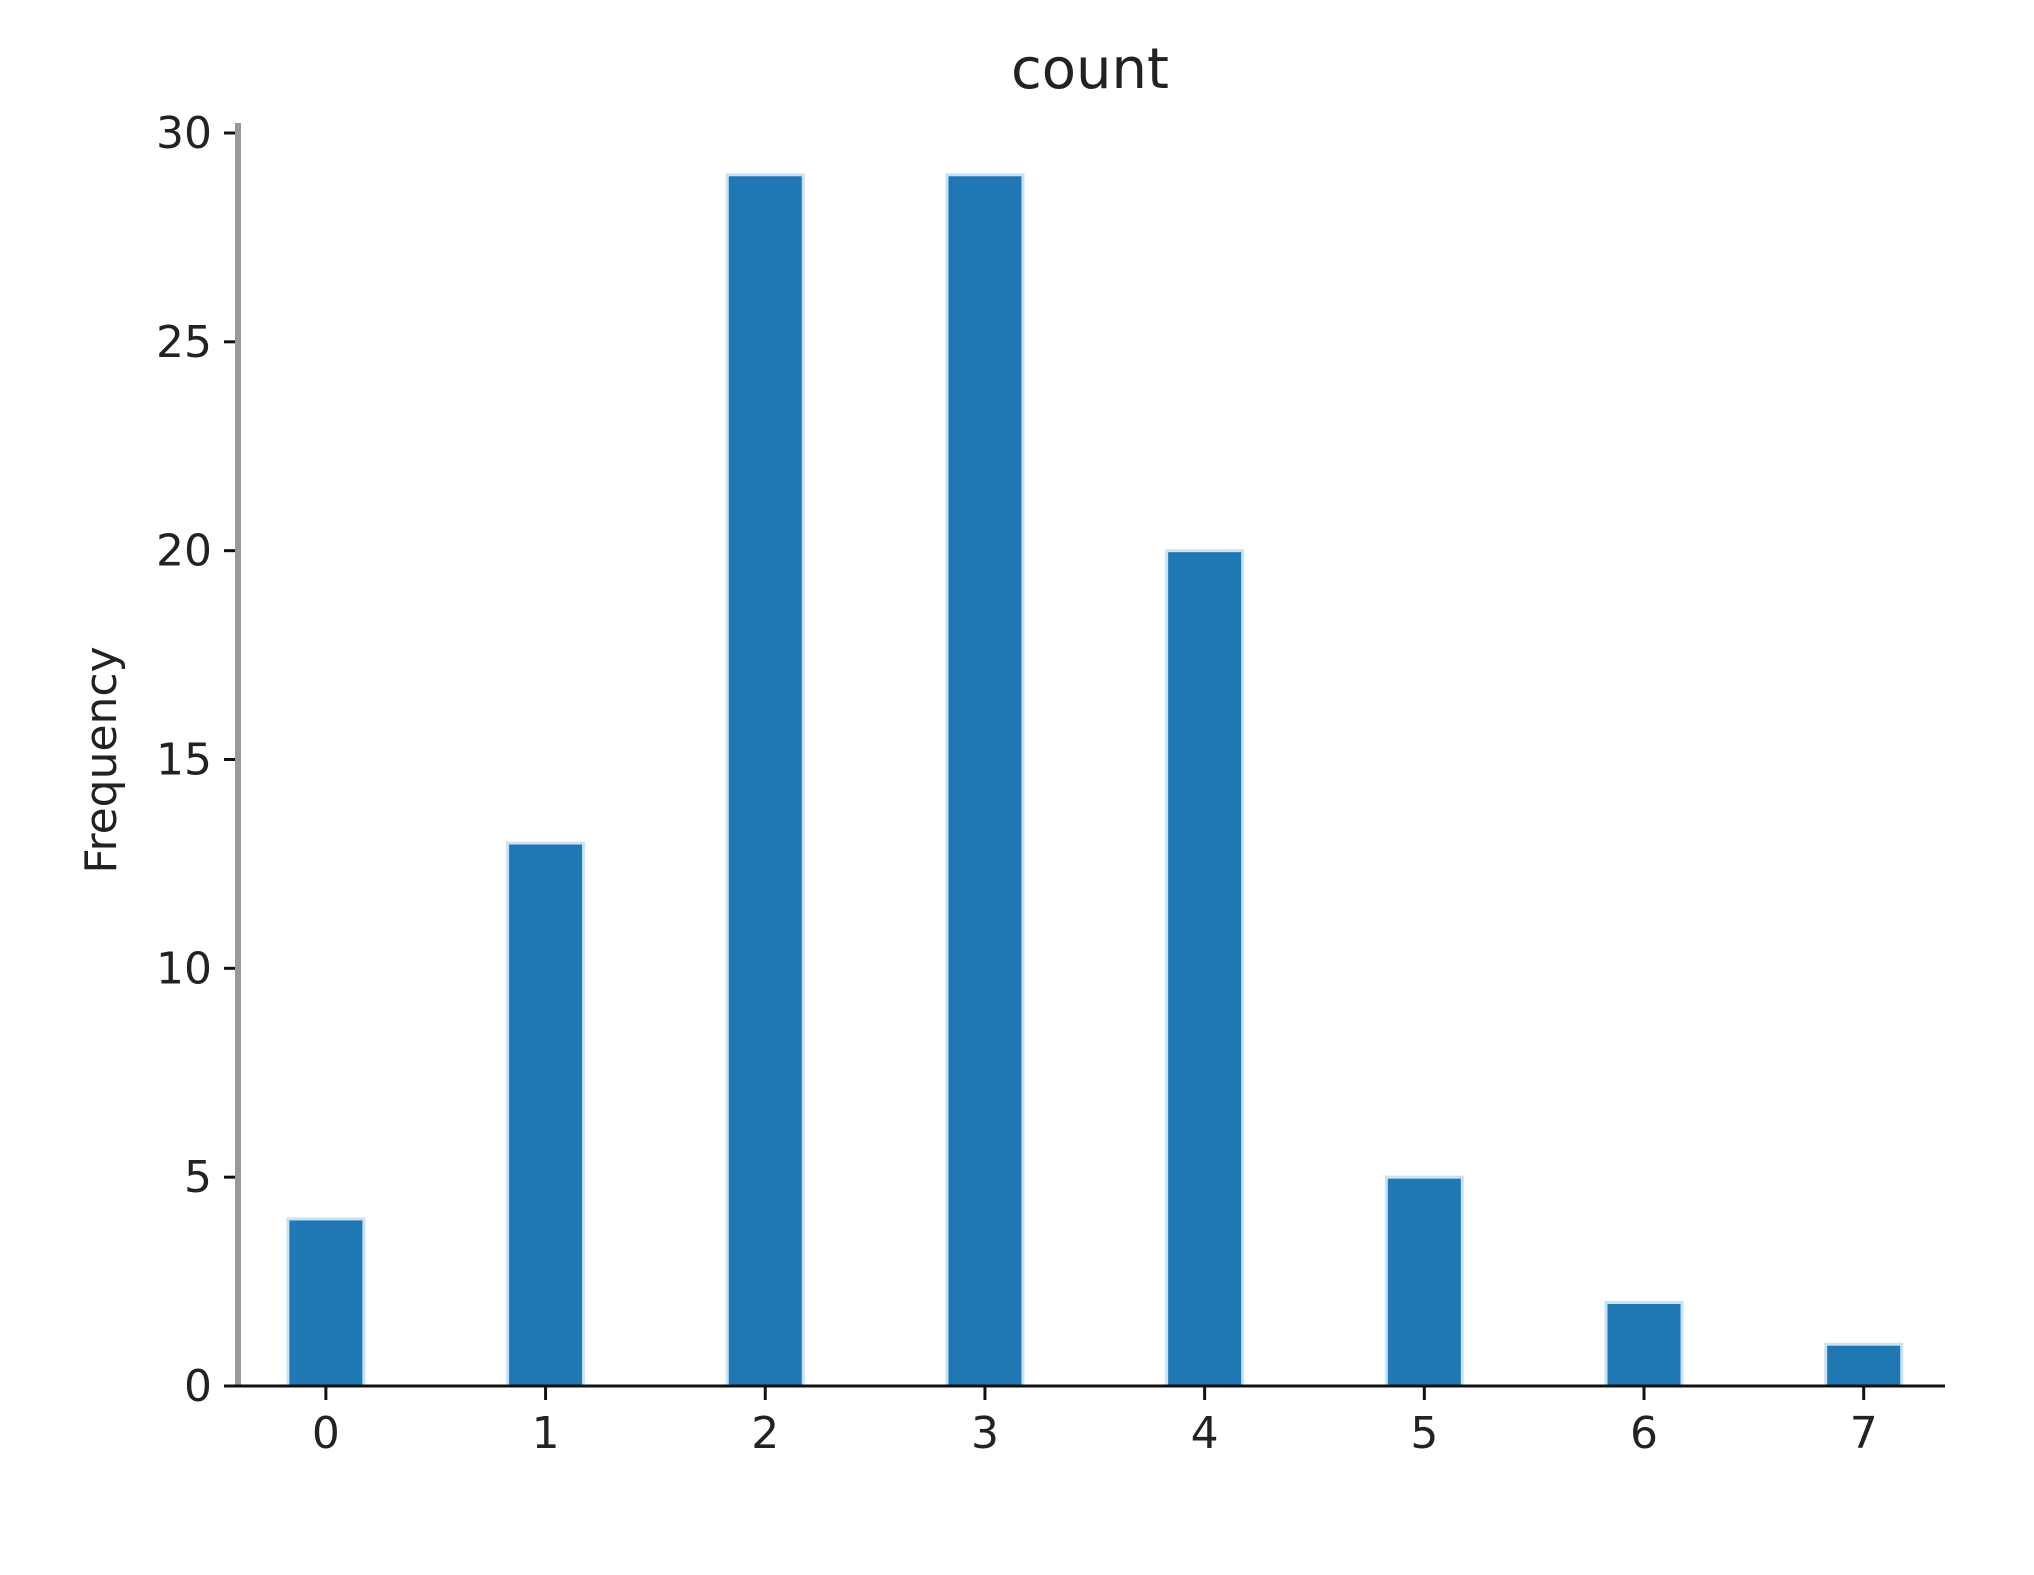  I want to click on y-tick-label: 0, so click(198, 1386).